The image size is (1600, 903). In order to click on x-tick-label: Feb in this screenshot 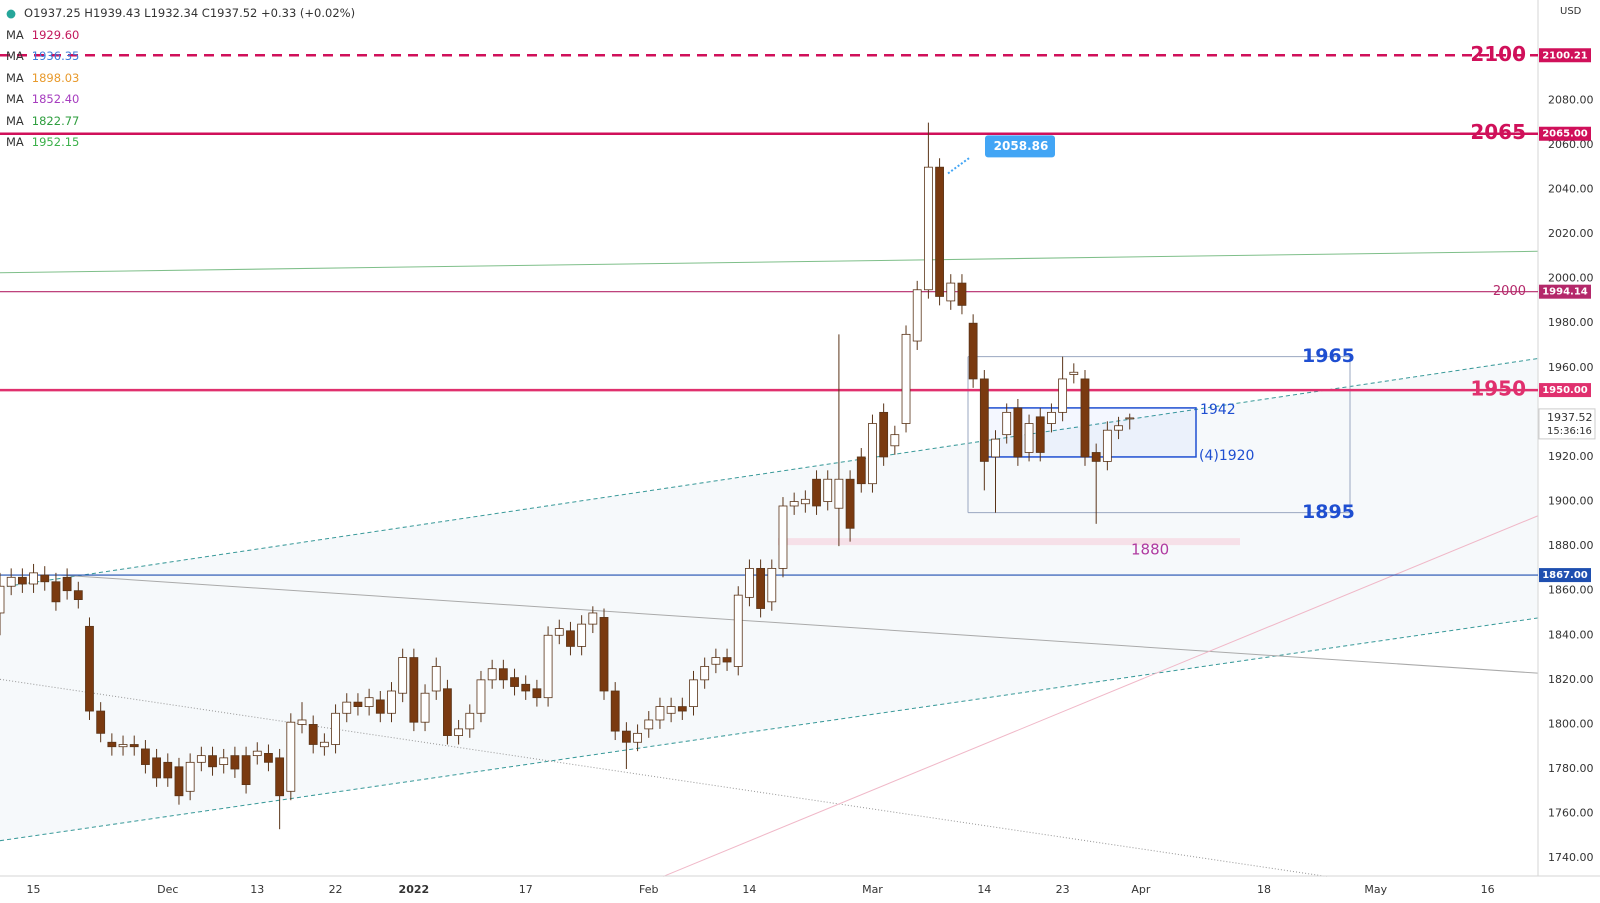, I will do `click(648, 889)`.